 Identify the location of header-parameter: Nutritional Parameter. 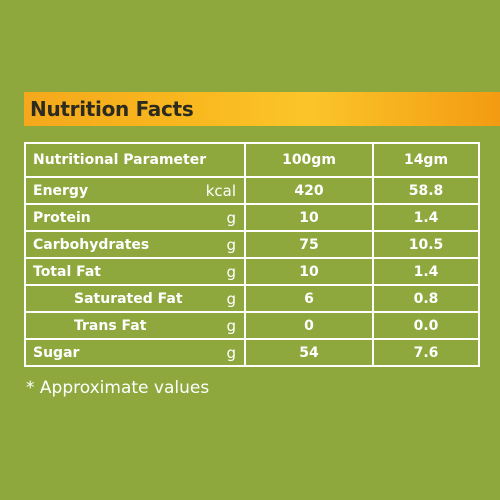
(135, 160).